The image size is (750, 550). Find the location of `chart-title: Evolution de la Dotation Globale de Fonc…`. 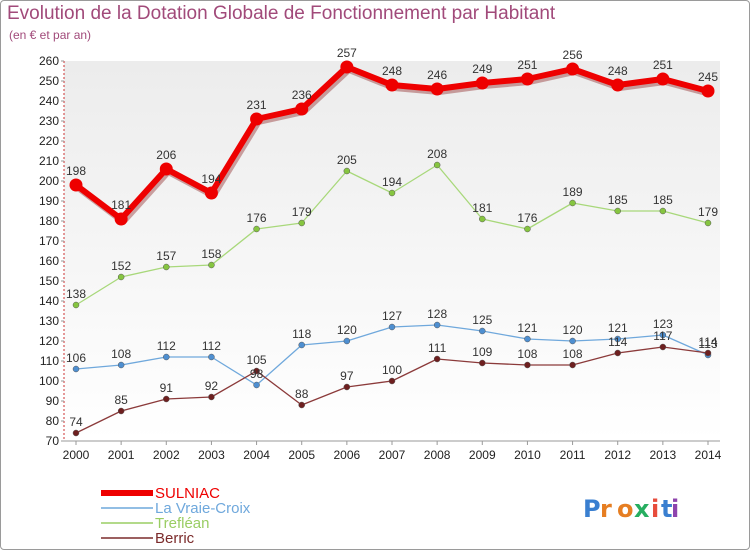

chart-title: Evolution de la Dotation Globale de Fonc… is located at coordinates (281, 13).